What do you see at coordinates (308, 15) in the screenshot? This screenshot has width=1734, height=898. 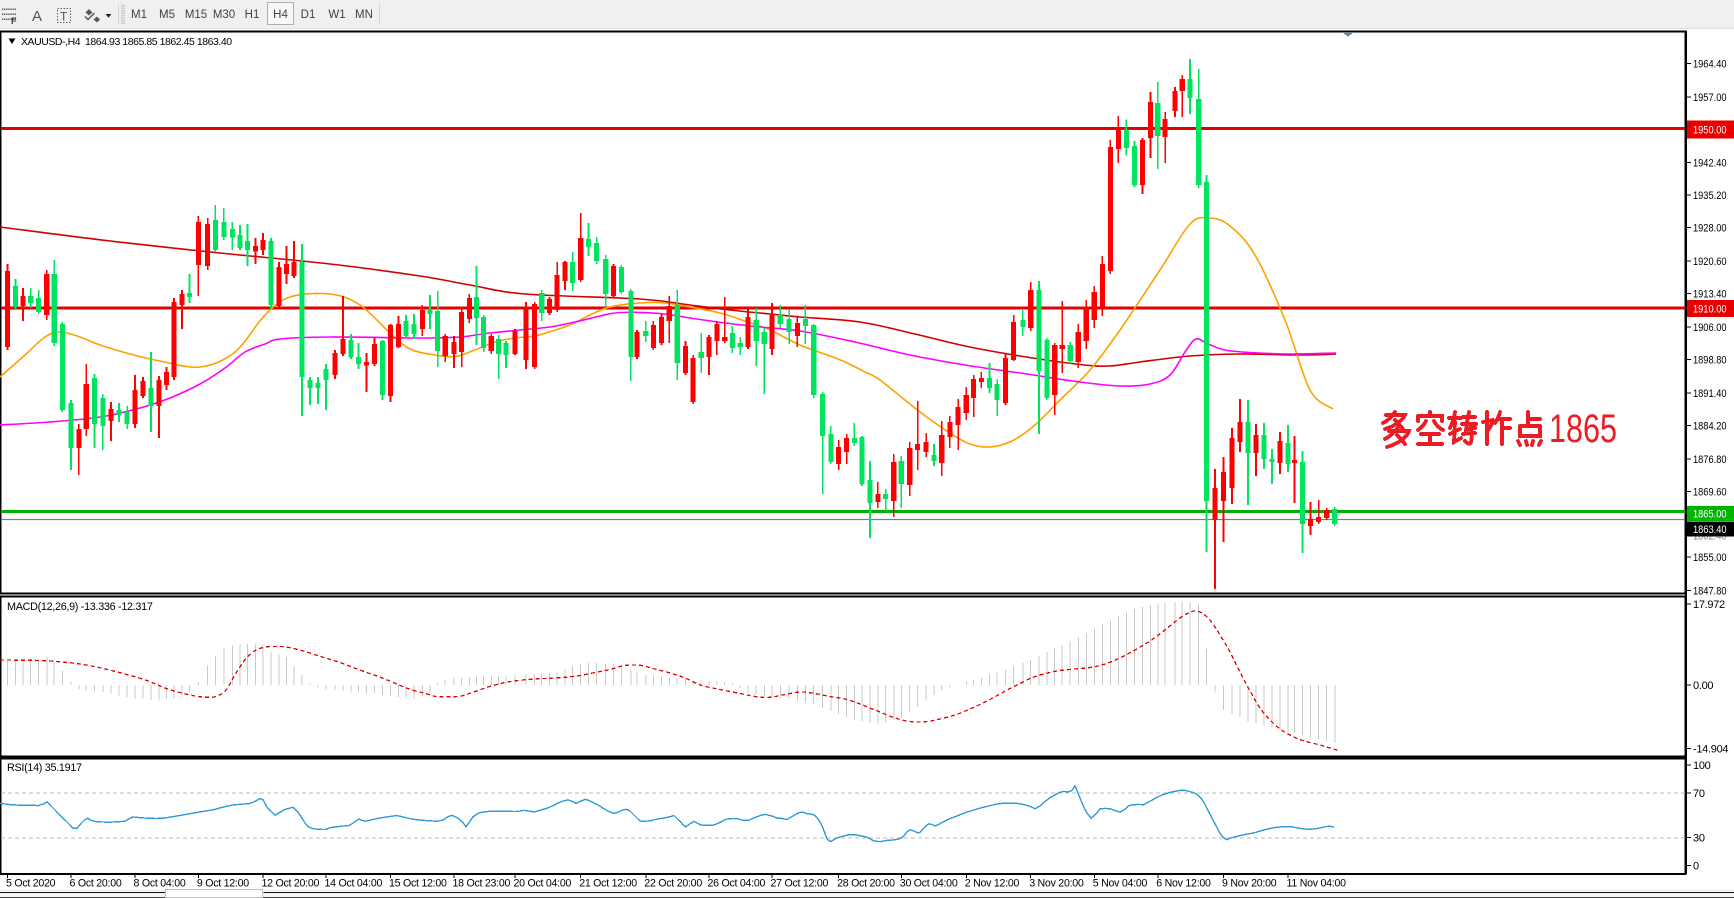 I see `svg-text: D1` at bounding box center [308, 15].